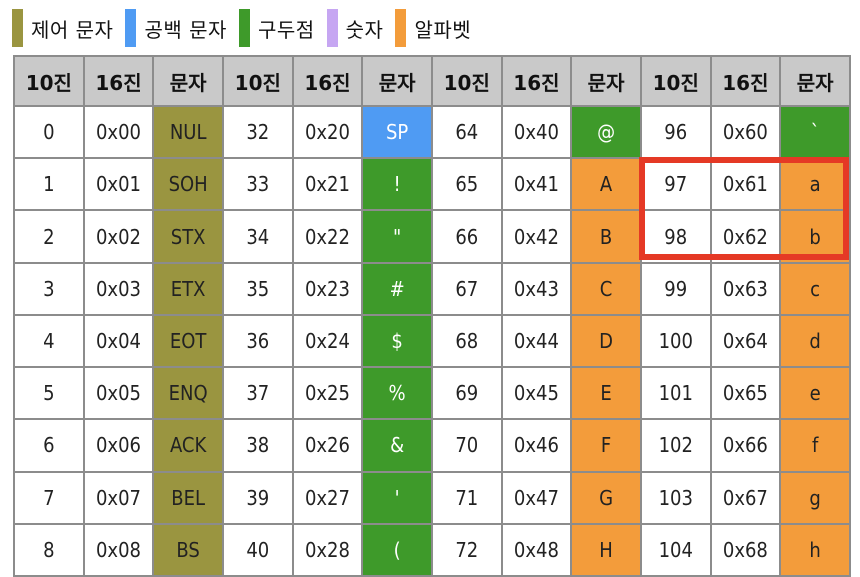 The image size is (860, 577). Describe the element at coordinates (675, 132) in the screenshot. I see `table-cell: 96` at that location.